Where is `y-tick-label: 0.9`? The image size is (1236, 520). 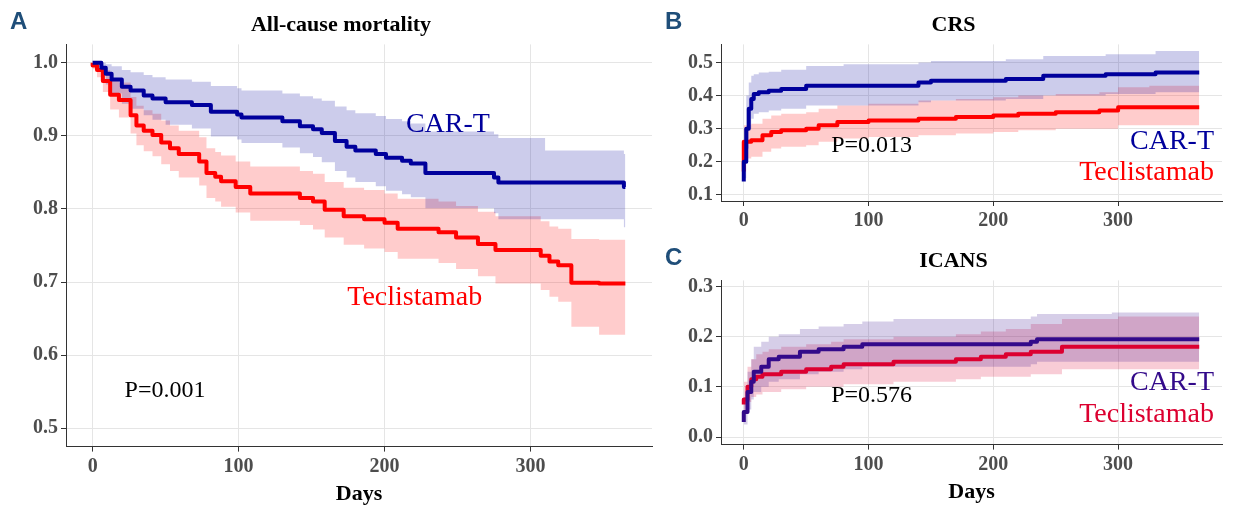 y-tick-label: 0.9 is located at coordinates (45, 133).